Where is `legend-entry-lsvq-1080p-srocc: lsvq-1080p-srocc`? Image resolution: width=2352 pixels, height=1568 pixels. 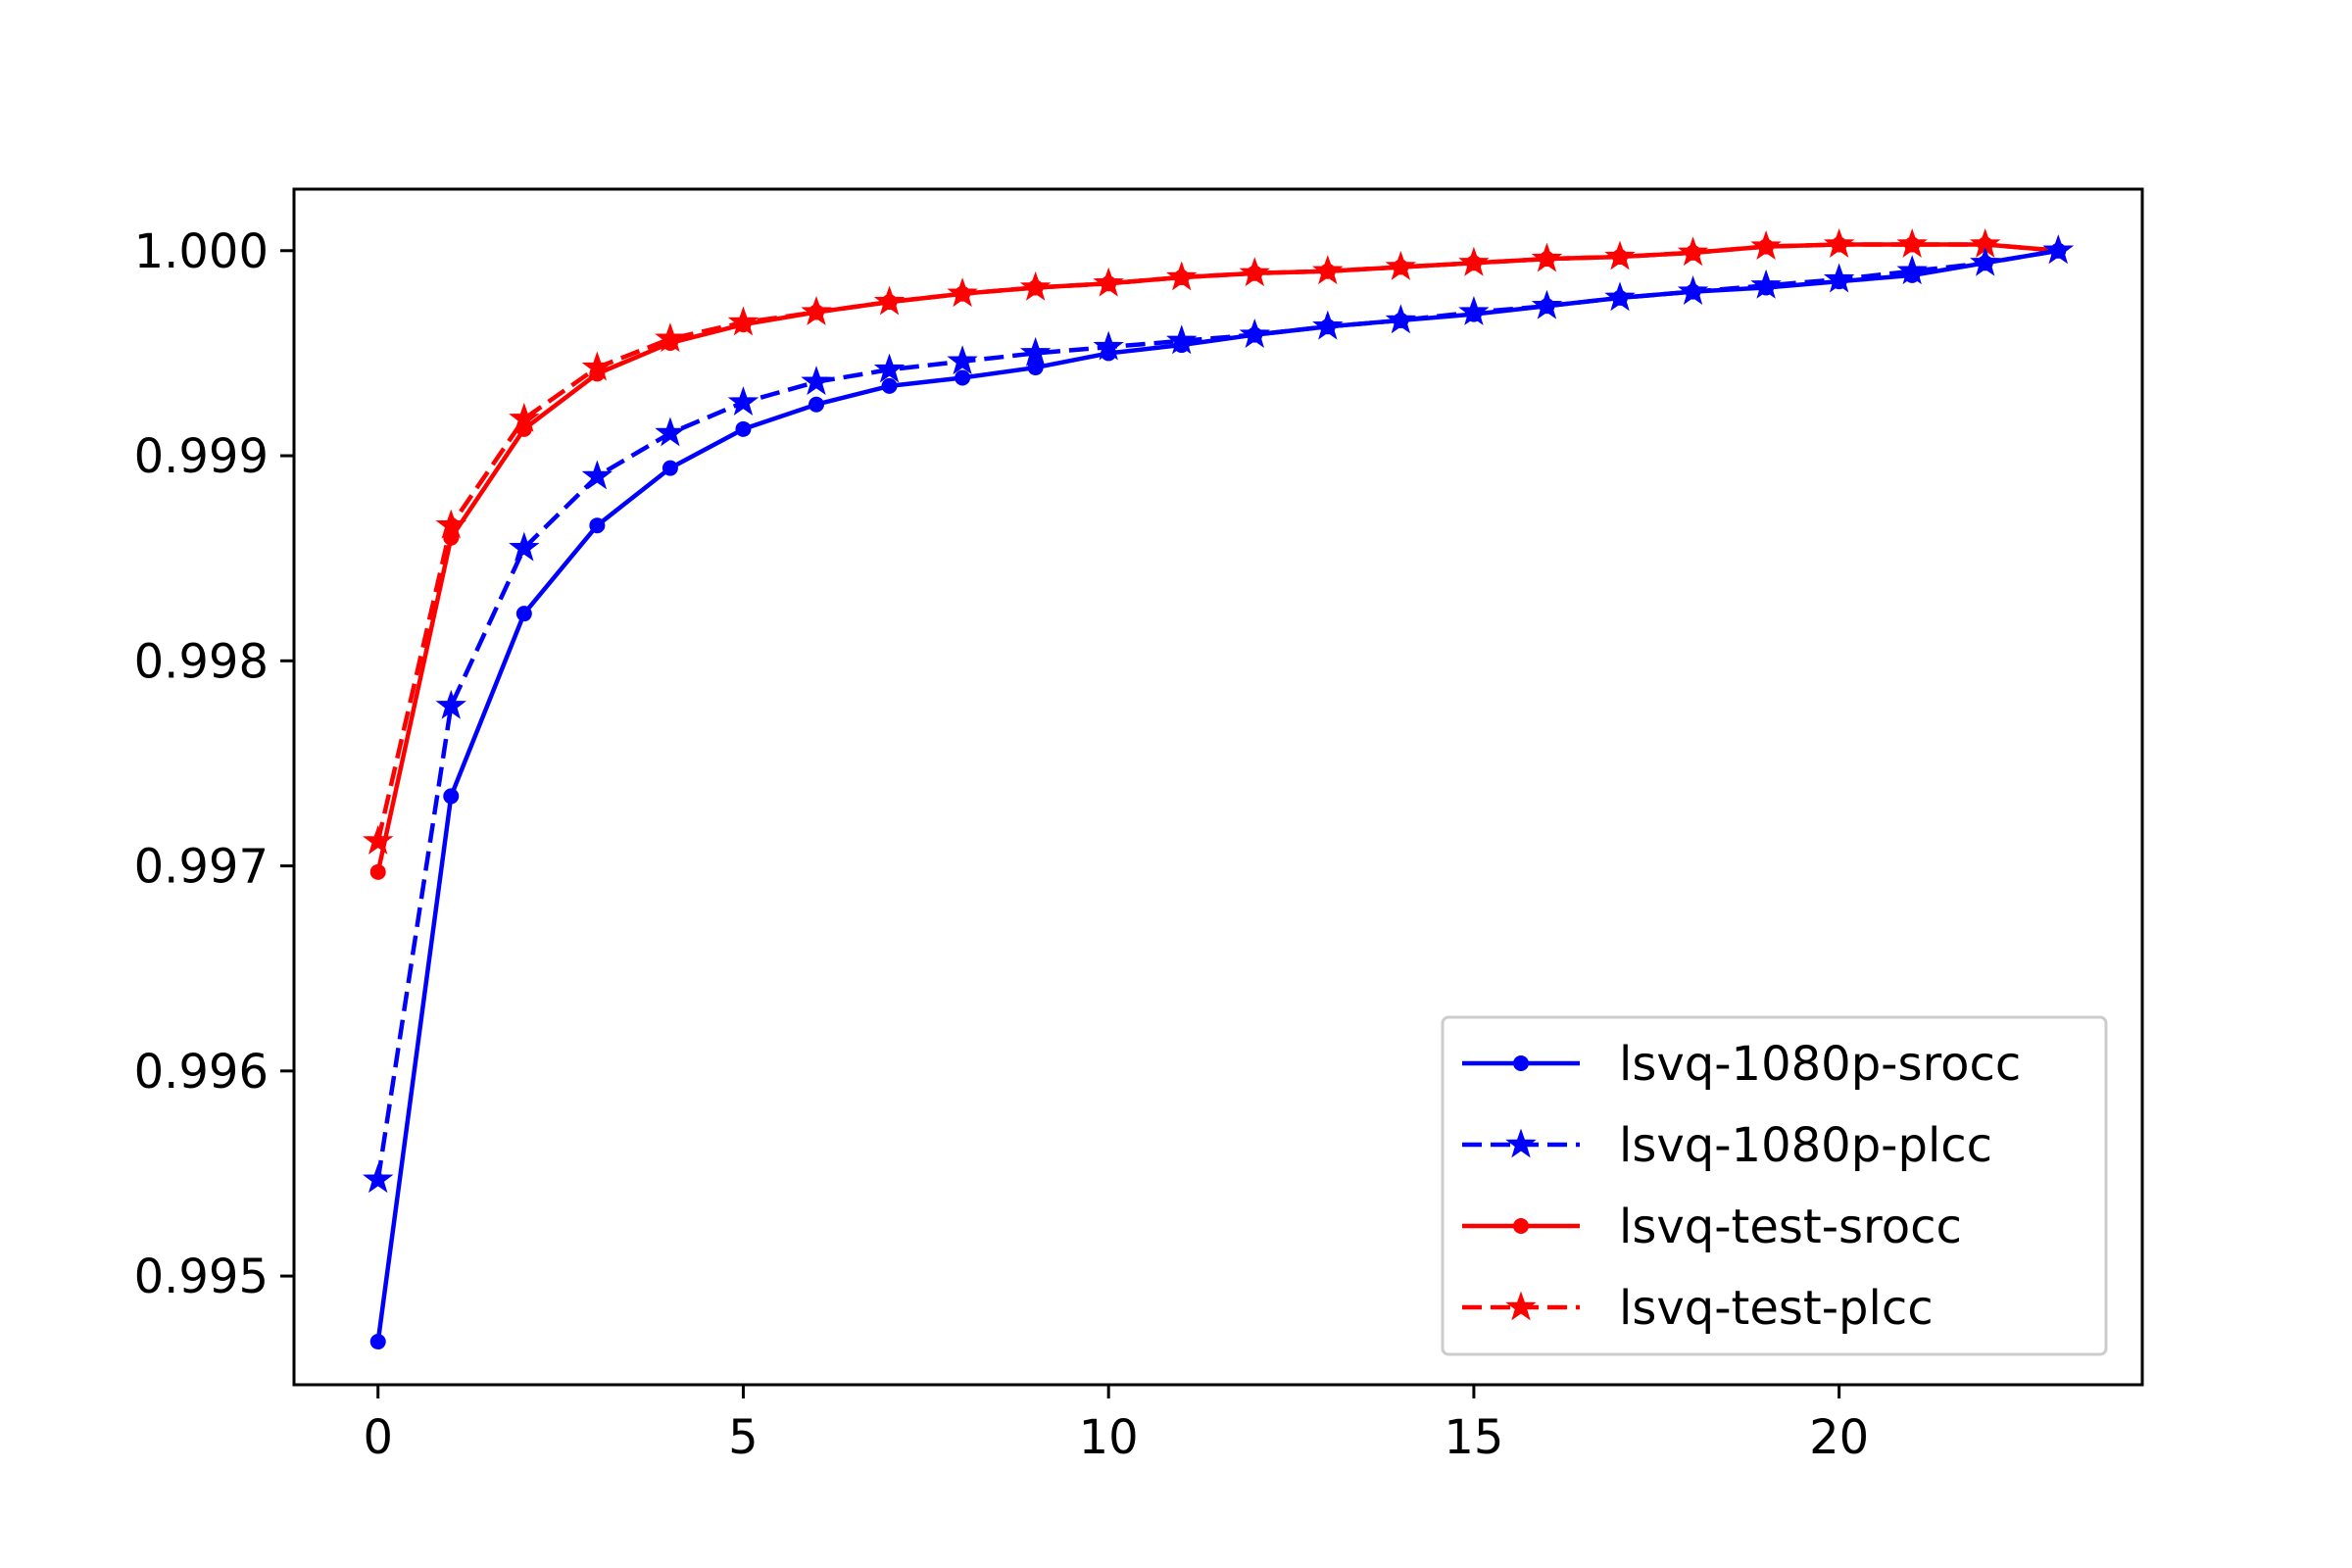
legend-entry-lsvq-1080p-srocc: lsvq-1080p-srocc is located at coordinates (1741, 1064).